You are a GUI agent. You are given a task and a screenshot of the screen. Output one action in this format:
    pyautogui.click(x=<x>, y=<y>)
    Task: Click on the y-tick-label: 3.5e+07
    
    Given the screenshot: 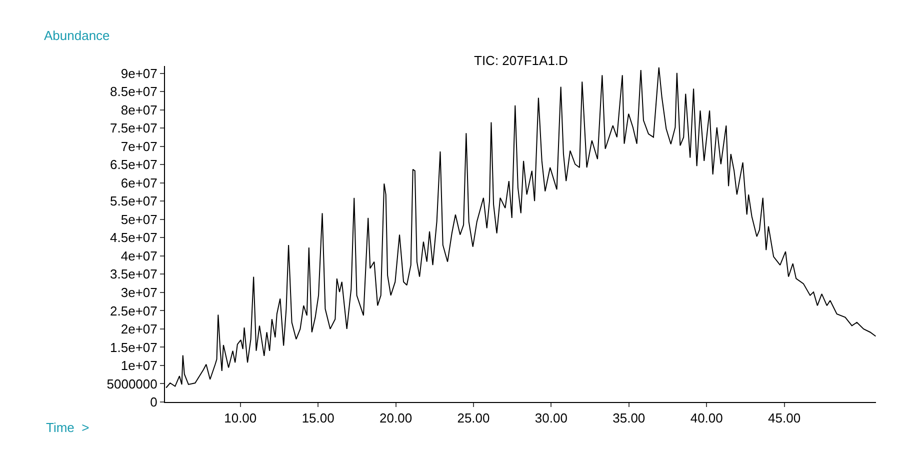 What is the action you would take?
    pyautogui.click(x=134, y=274)
    